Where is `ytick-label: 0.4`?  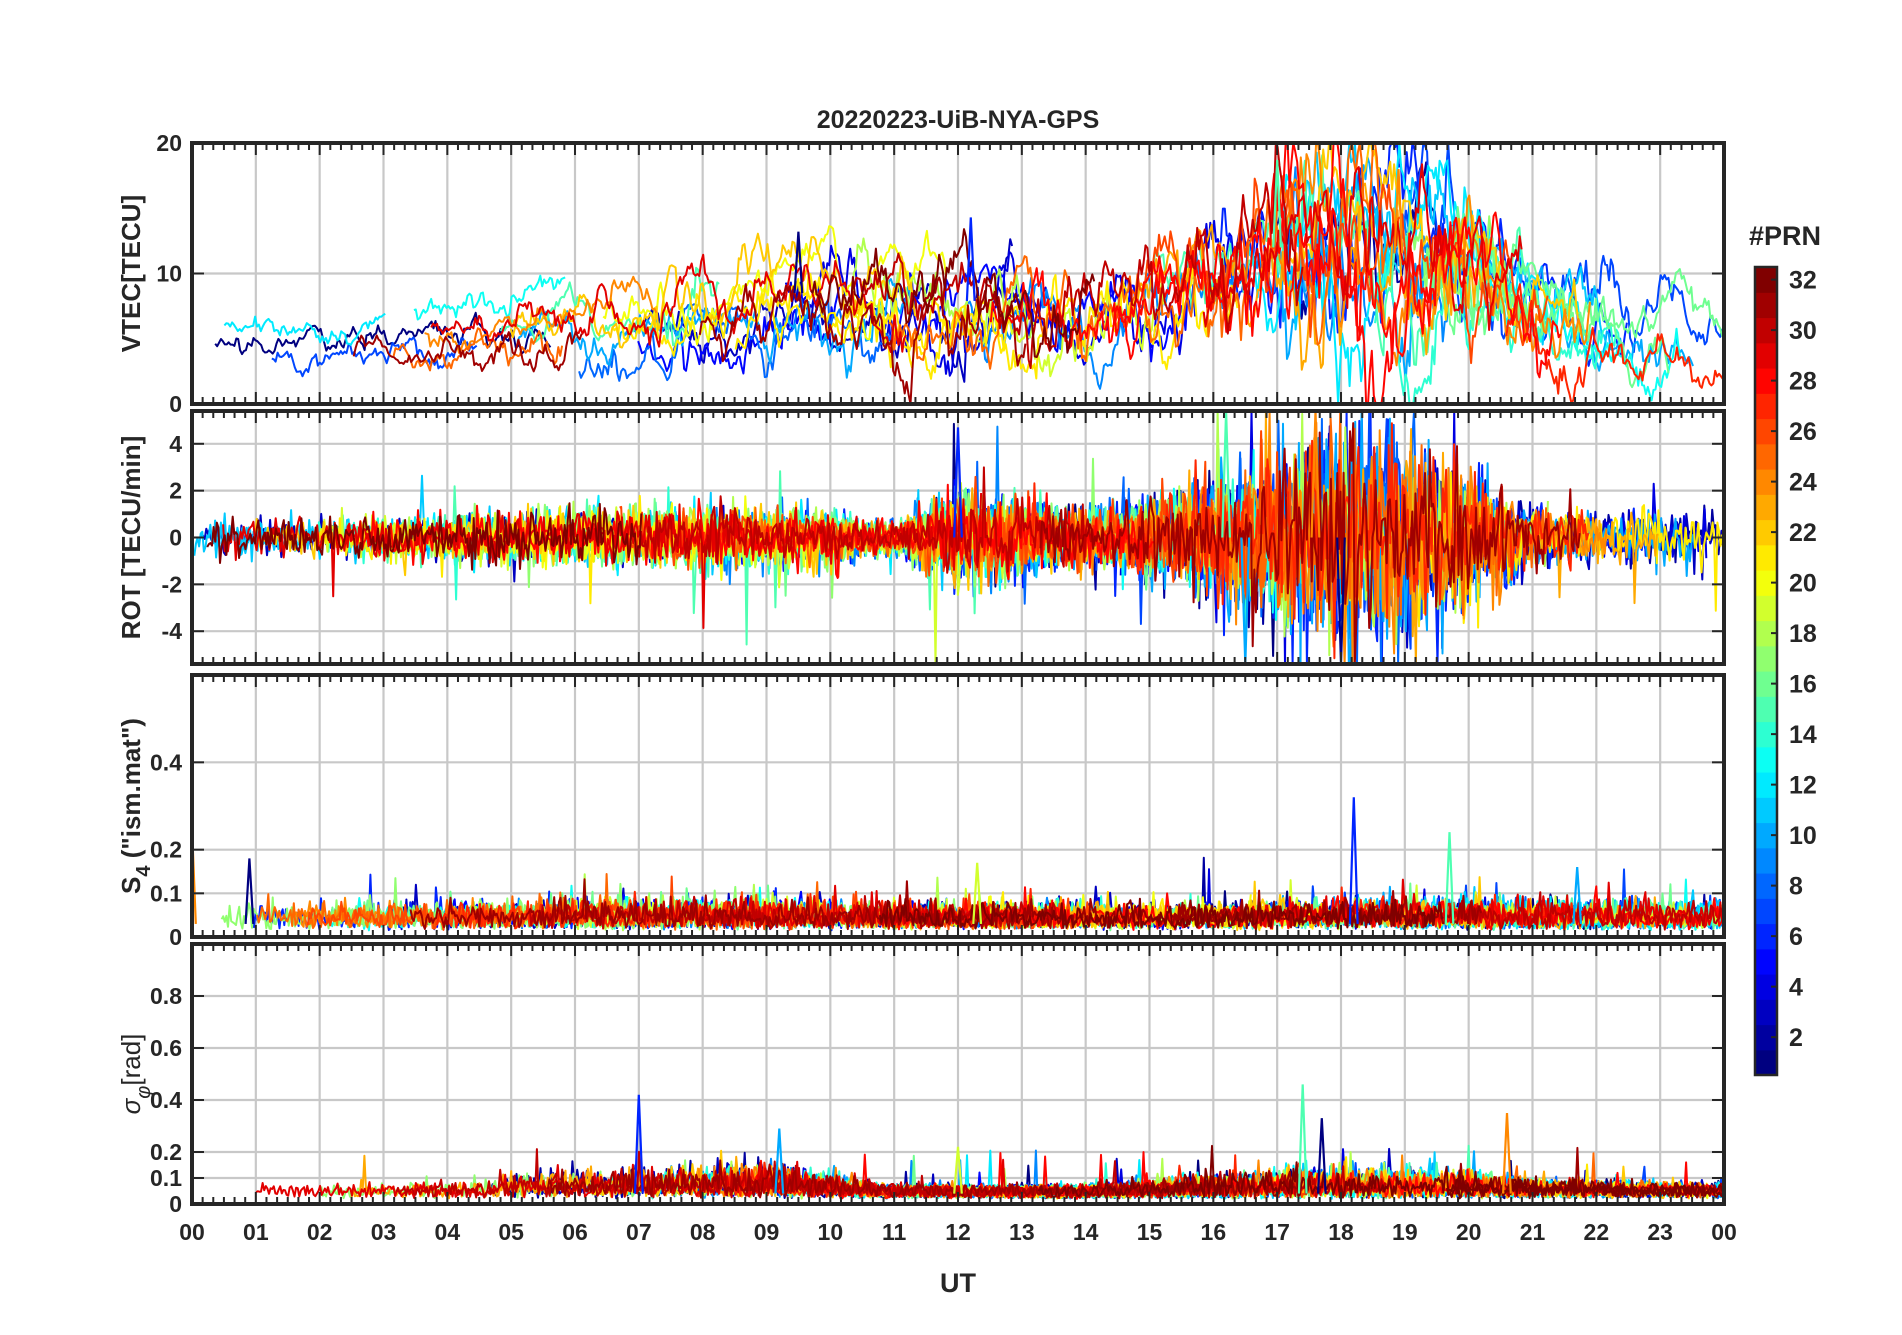
ytick-label: 0.4 is located at coordinates (166, 1100).